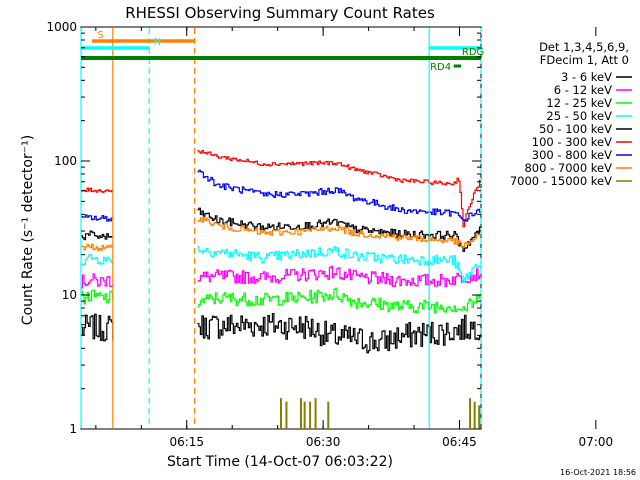 This screenshot has height=480, width=640. Describe the element at coordinates (568, 168) in the screenshot. I see `legend-label-800-7000-kev: 800 - 7000 keV` at that location.